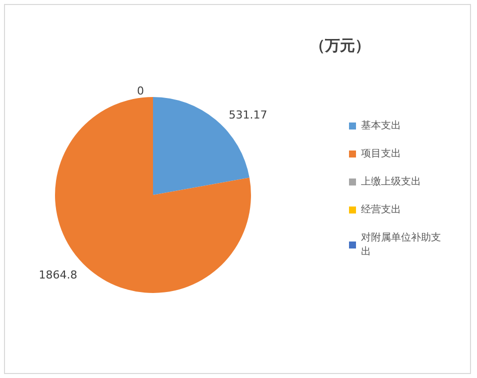 The image size is (477, 378). Describe the element at coordinates (340, 45) in the screenshot. I see `chart-title: （万元）` at that location.